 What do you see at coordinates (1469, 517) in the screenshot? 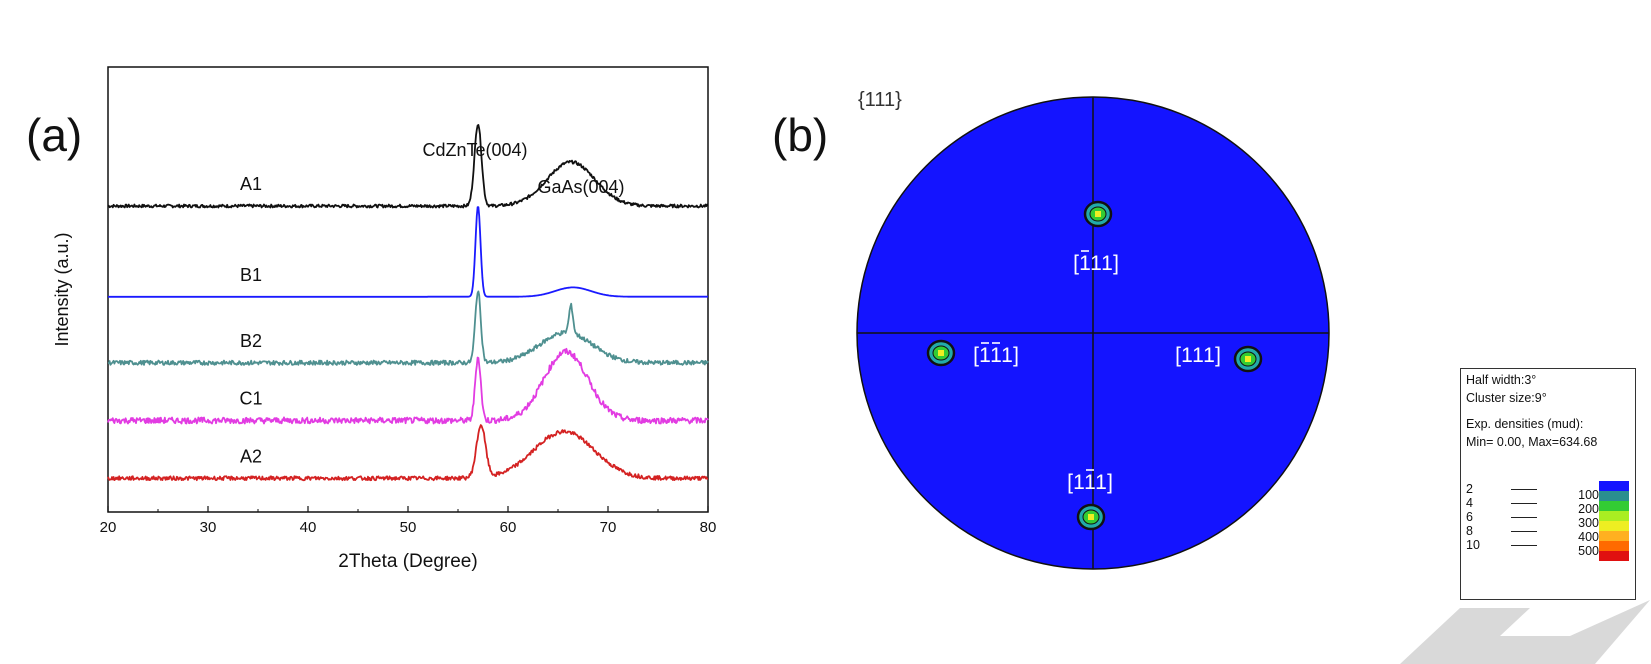
I see `contour-level-value: 6` at bounding box center [1469, 517].